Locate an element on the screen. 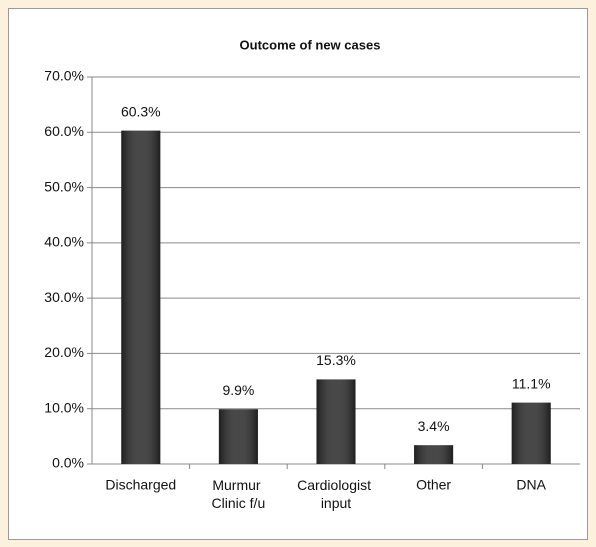  y-tick-label: 30.0% is located at coordinates (64, 297).